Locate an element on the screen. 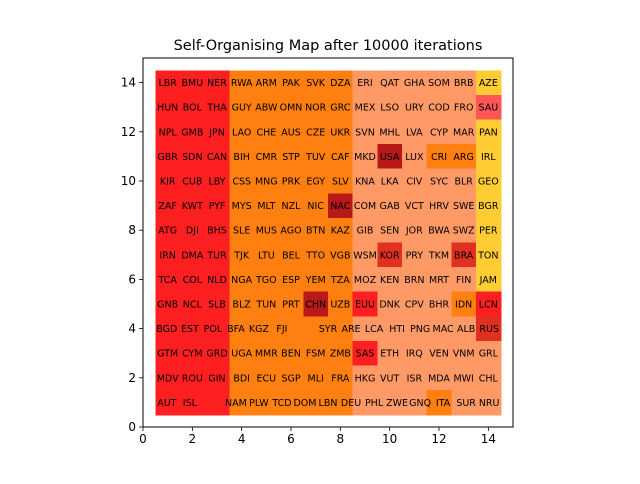 This screenshot has width=640, height=484. cell-label: VGB is located at coordinates (340, 255).